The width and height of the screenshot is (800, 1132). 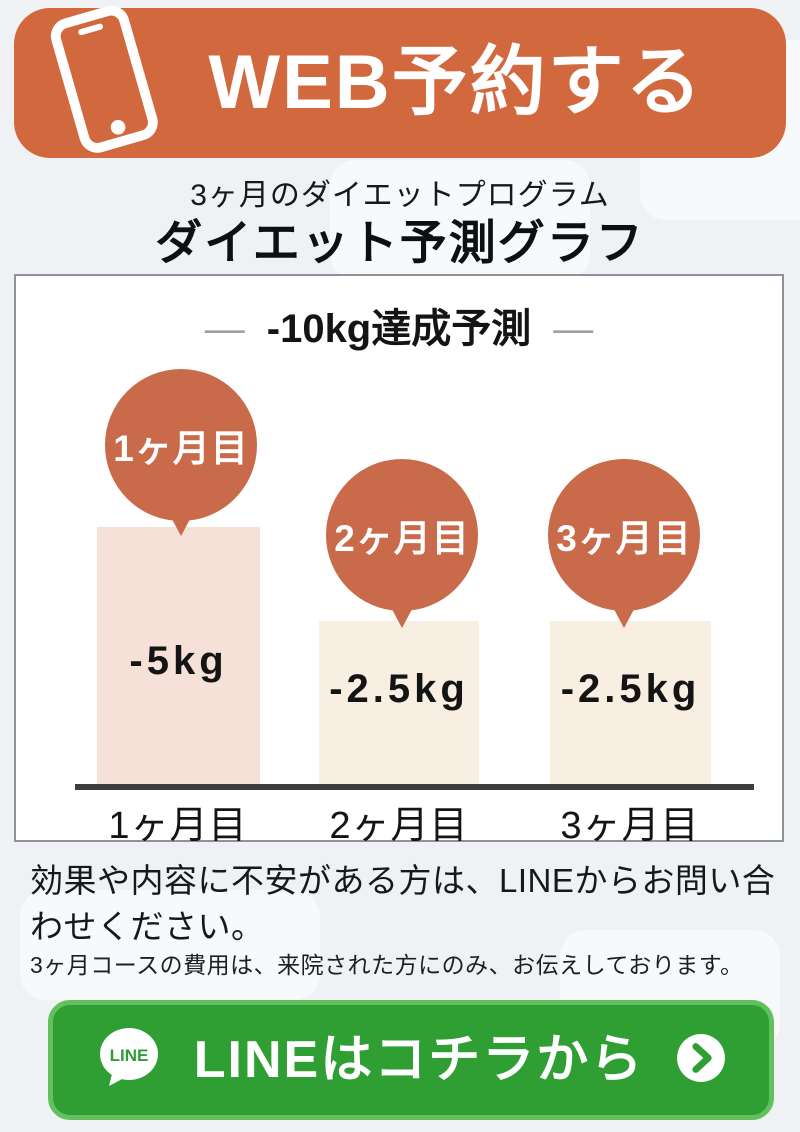 I want to click on chart-title: — -10kg達成予測 —, so click(x=399, y=325).